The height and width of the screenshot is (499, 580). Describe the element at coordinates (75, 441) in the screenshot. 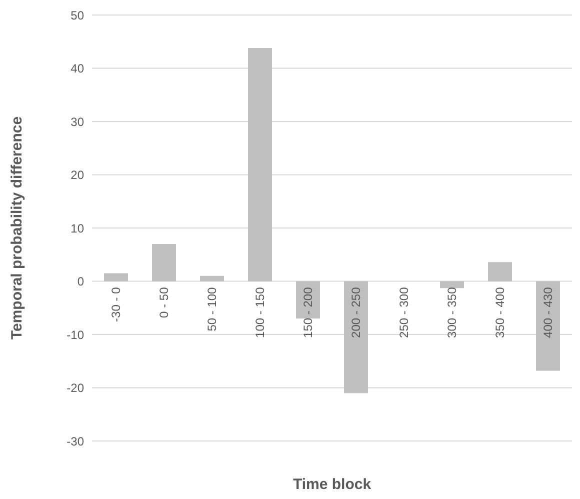

I see `y-tick-label: -30` at that location.